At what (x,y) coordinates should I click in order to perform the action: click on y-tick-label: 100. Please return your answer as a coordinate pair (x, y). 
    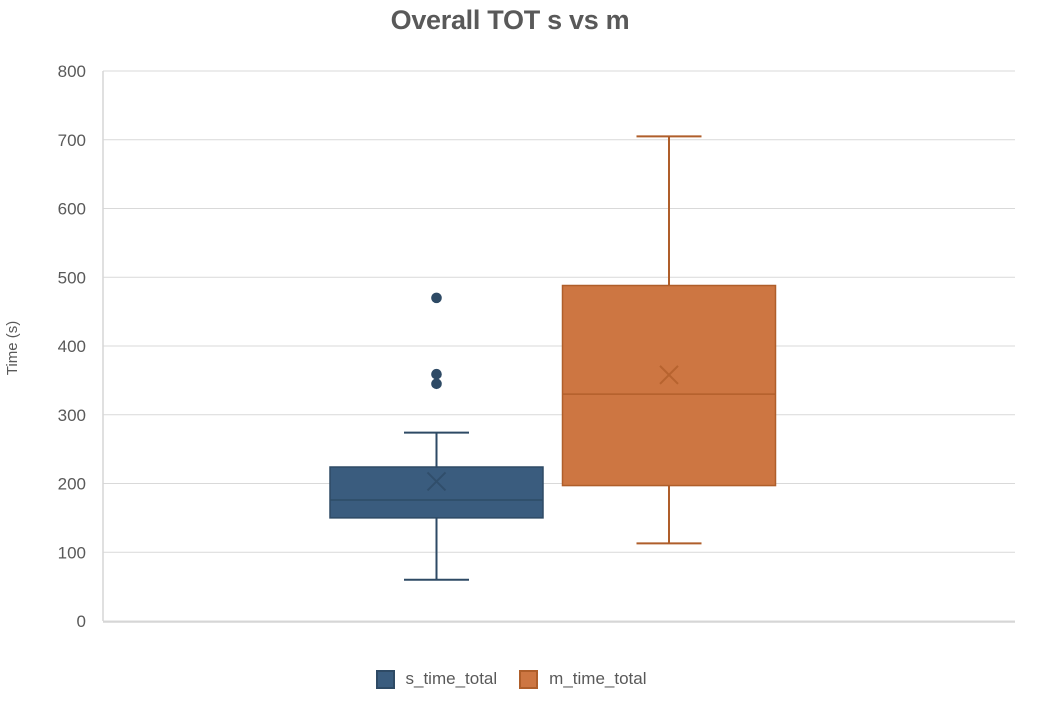
    Looking at the image, I should click on (72, 552).